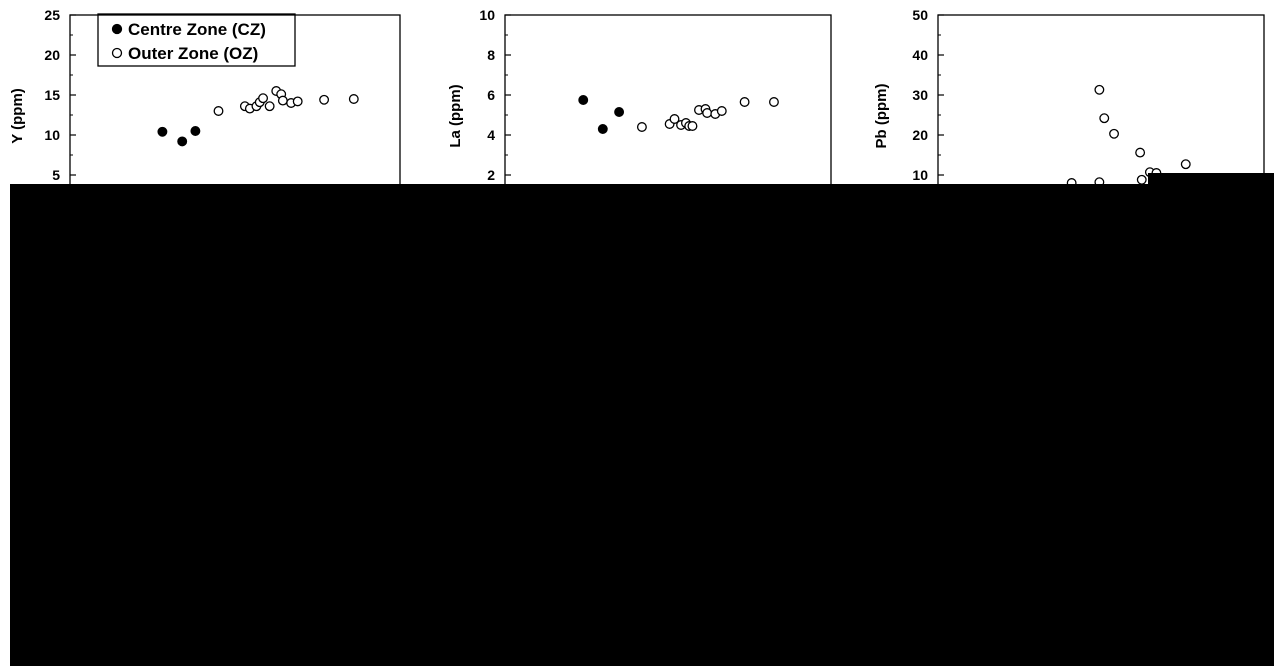 This screenshot has height=666, width=1274. Describe the element at coordinates (920, 95) in the screenshot. I see `y-tick-label-30: 30` at that location.